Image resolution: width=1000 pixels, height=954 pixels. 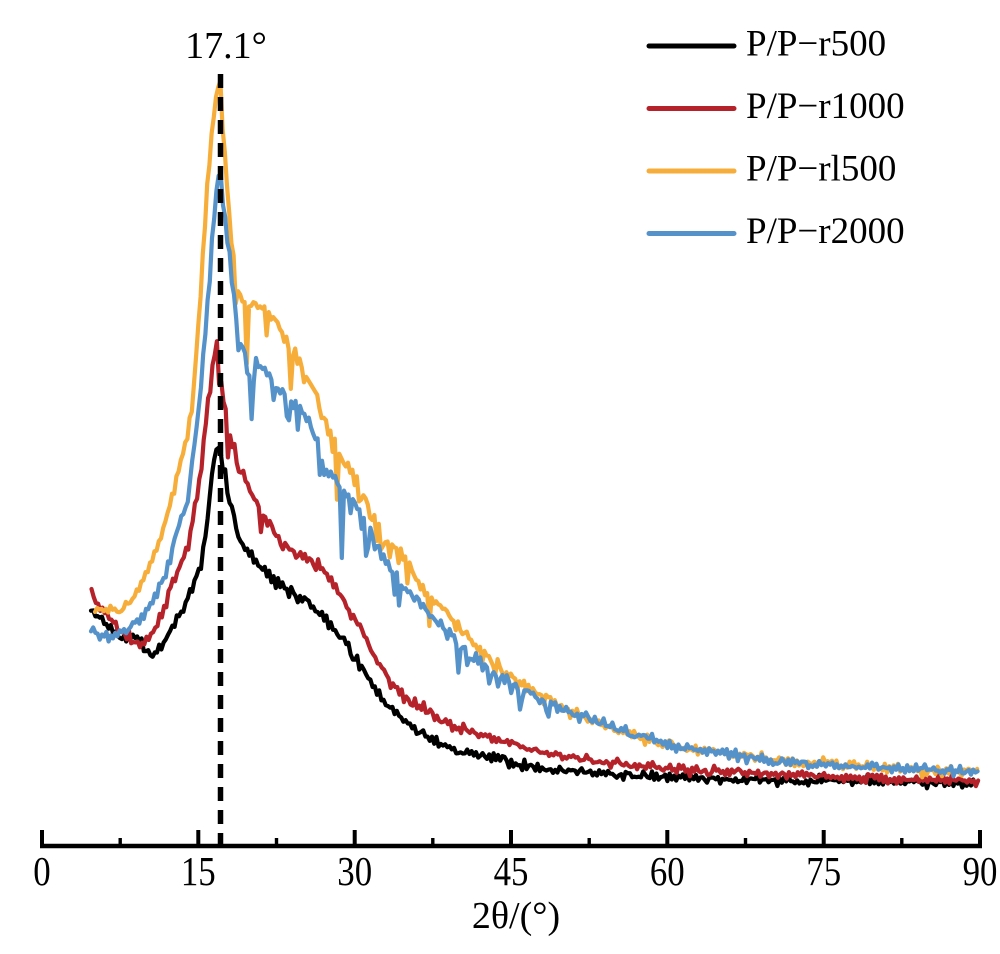 What do you see at coordinates (198, 871) in the screenshot?
I see `svg-text: 15` at bounding box center [198, 871].